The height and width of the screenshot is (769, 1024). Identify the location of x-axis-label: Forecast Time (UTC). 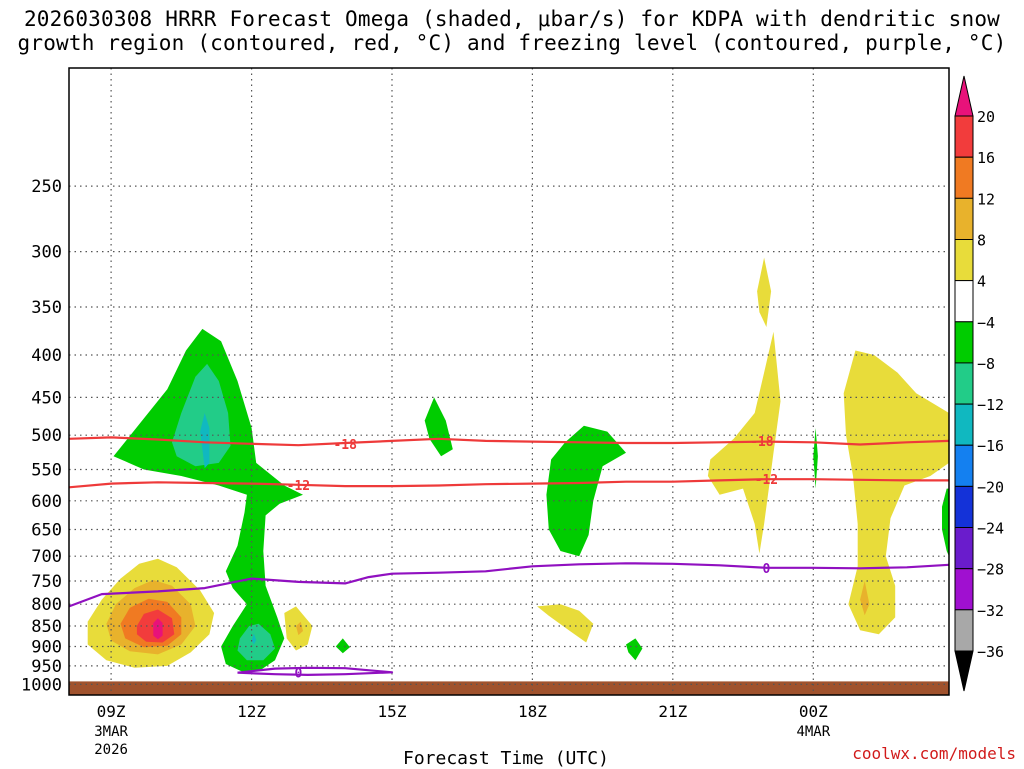
(506, 758).